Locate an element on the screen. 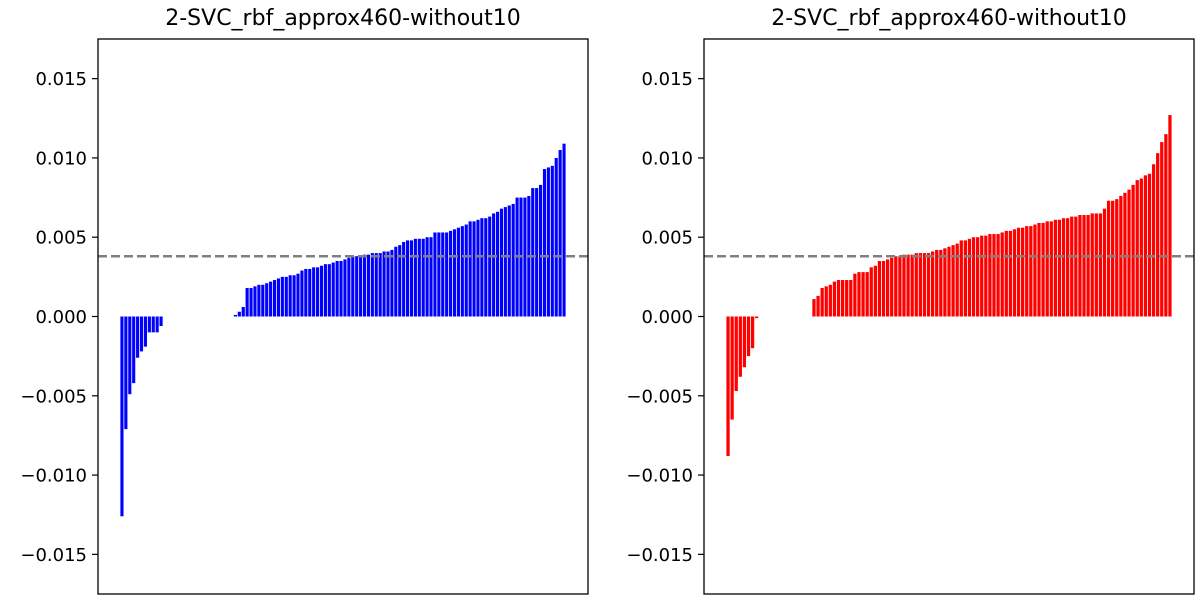 The height and width of the screenshot is (600, 1200). y-tick-label-left-6: −0.015 is located at coordinates (53, 555).